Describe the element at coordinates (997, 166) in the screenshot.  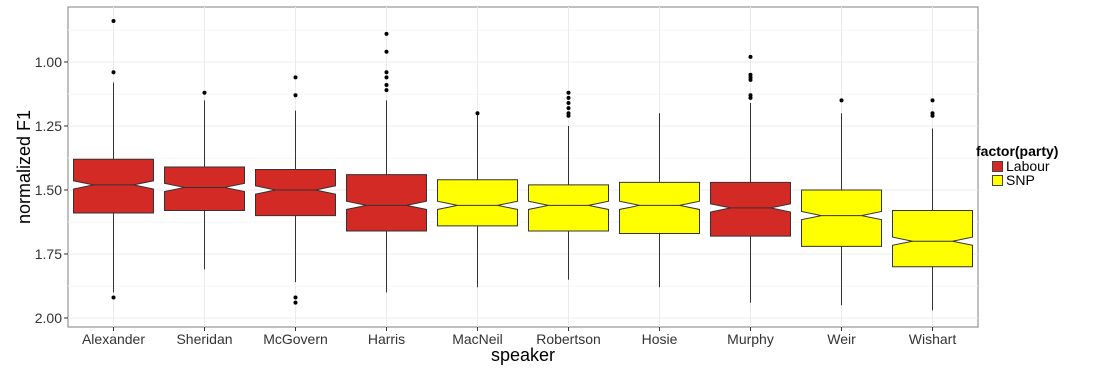
I see `legend-key-labour` at that location.